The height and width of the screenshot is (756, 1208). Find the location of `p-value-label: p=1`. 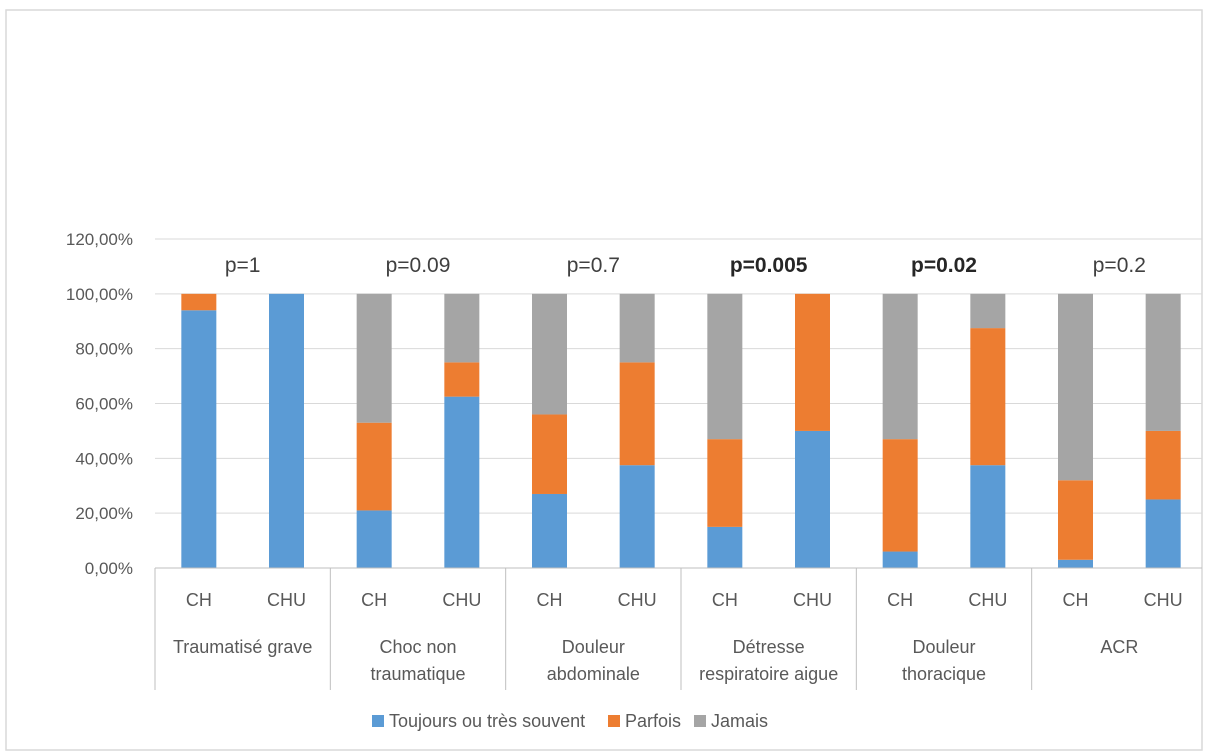

p-value-label: p=1 is located at coordinates (243, 265).